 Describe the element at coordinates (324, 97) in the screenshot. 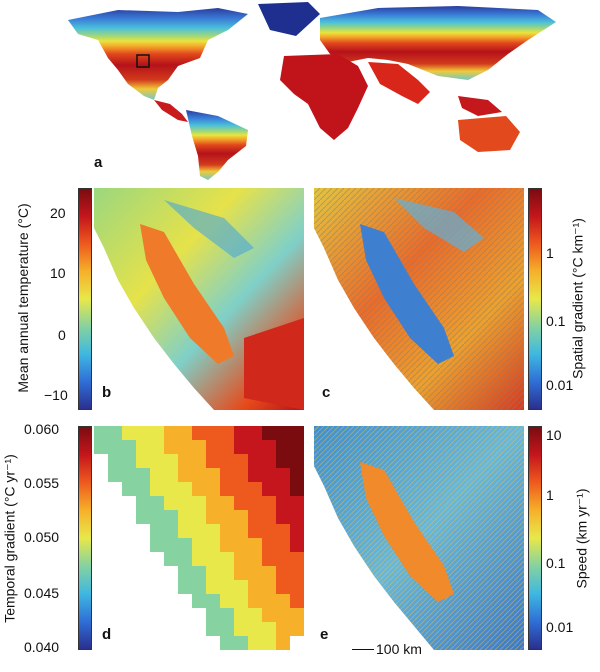

I see `africa` at that location.